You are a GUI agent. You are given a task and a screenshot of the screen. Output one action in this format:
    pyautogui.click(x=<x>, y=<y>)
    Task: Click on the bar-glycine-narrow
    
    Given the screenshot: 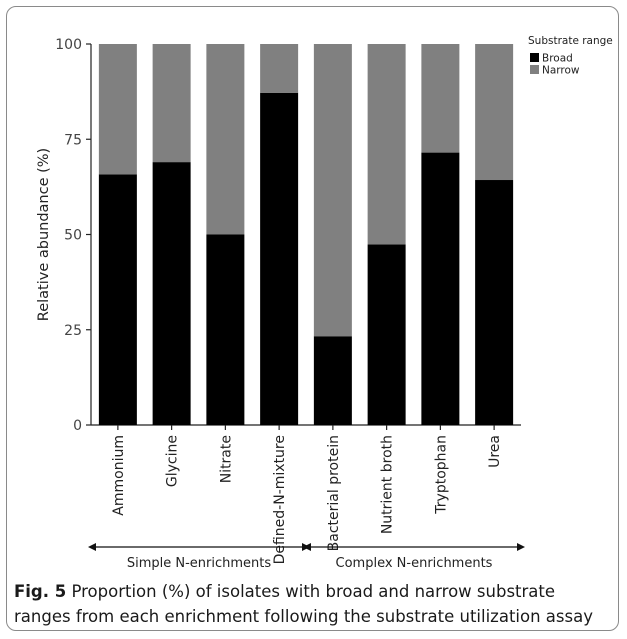 What is the action you would take?
    pyautogui.click(x=171, y=103)
    